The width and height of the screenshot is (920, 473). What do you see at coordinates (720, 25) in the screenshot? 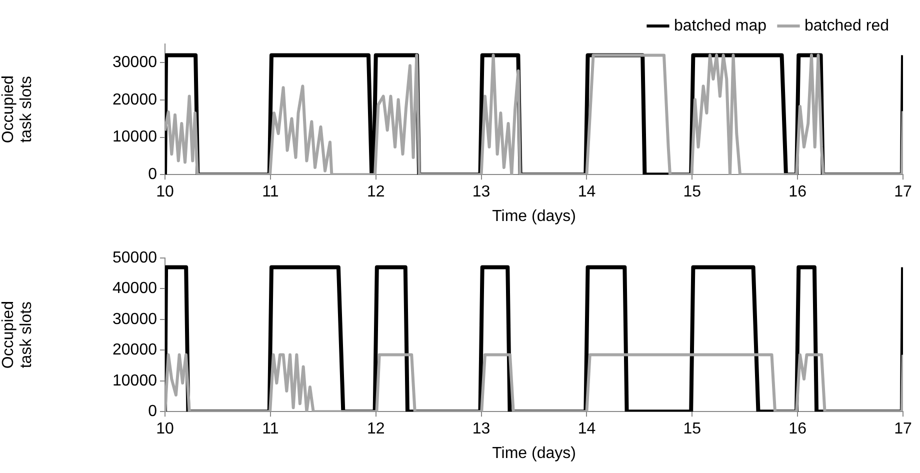
I see `legend-label: batched map` at bounding box center [720, 25].